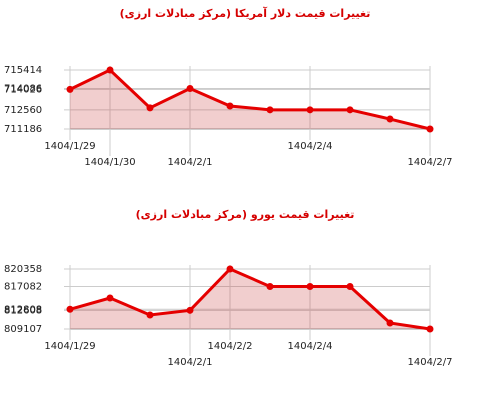  Describe the element at coordinates (230, 346) in the screenshot. I see `x-tick-label: 1404/2/2` at that location.